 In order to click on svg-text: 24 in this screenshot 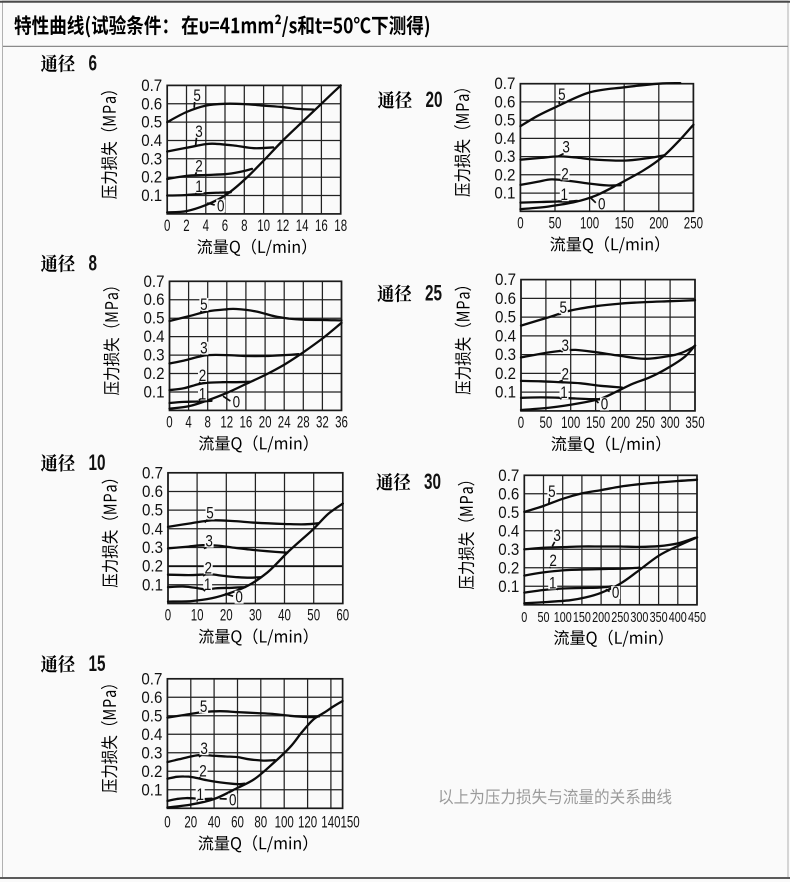, I will do `click(284, 421)`.